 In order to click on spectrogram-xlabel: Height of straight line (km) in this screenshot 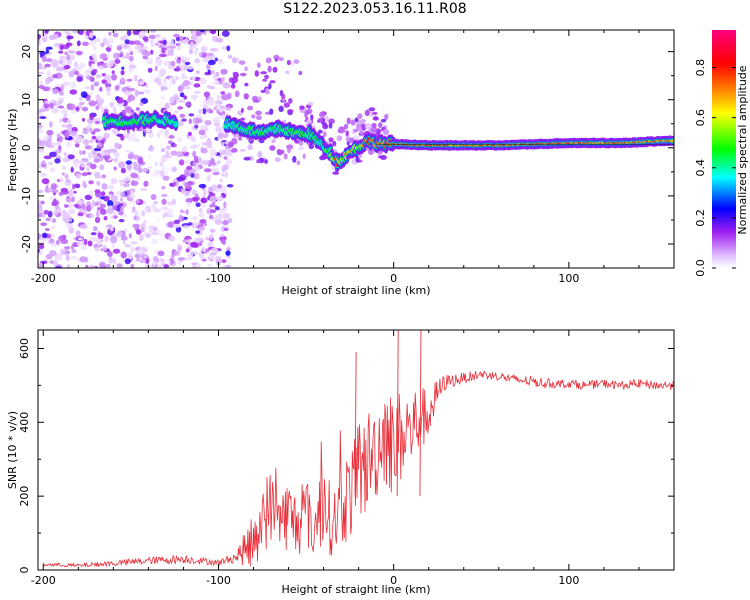, I will do `click(355, 290)`.